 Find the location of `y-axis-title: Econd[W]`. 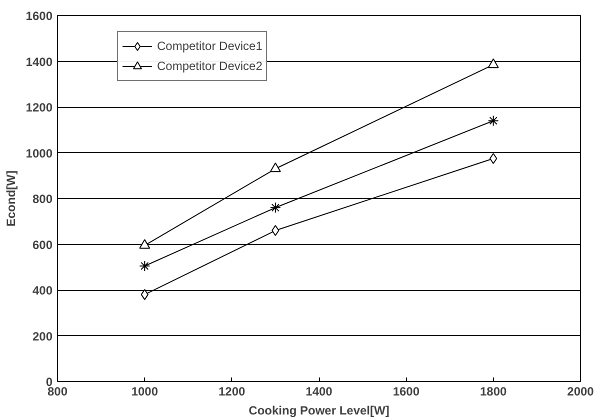

y-axis-title: Econd[W] is located at coordinates (11, 198).